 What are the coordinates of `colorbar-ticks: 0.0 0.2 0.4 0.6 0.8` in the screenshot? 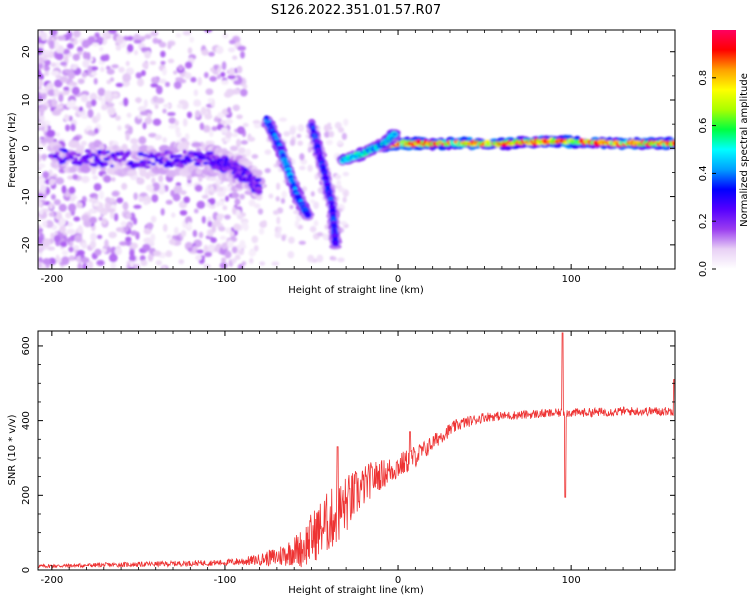 It's located at (707, 173).